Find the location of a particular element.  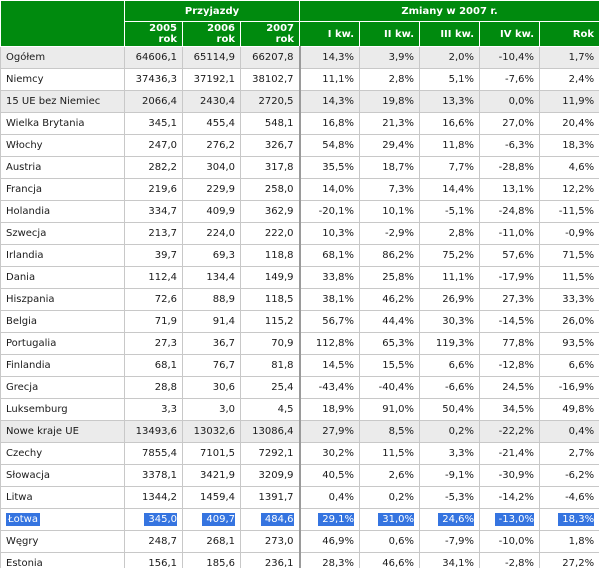

value-cell: 11,1% is located at coordinates (329, 79).